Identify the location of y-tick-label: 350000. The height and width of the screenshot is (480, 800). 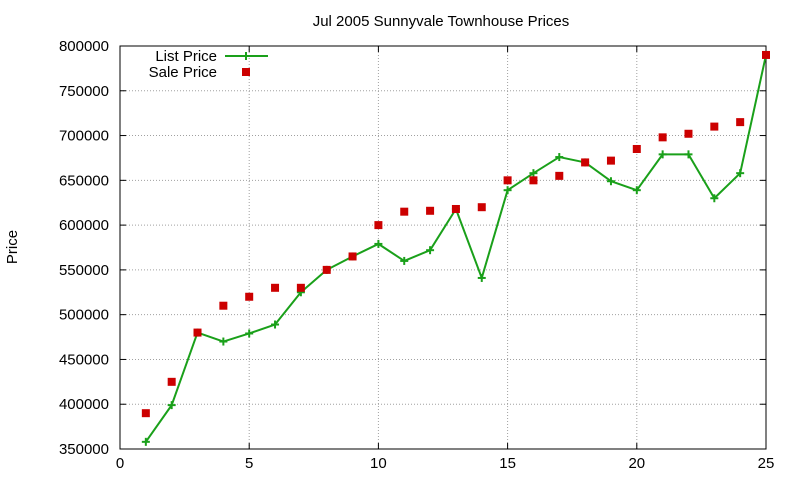
(84, 449).